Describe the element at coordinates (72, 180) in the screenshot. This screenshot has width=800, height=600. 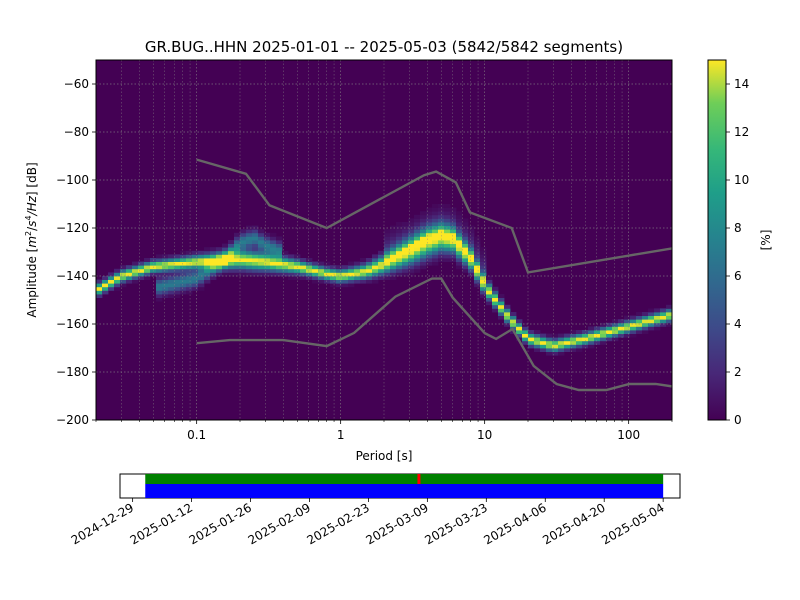
I see `y-tick-label: −100` at that location.